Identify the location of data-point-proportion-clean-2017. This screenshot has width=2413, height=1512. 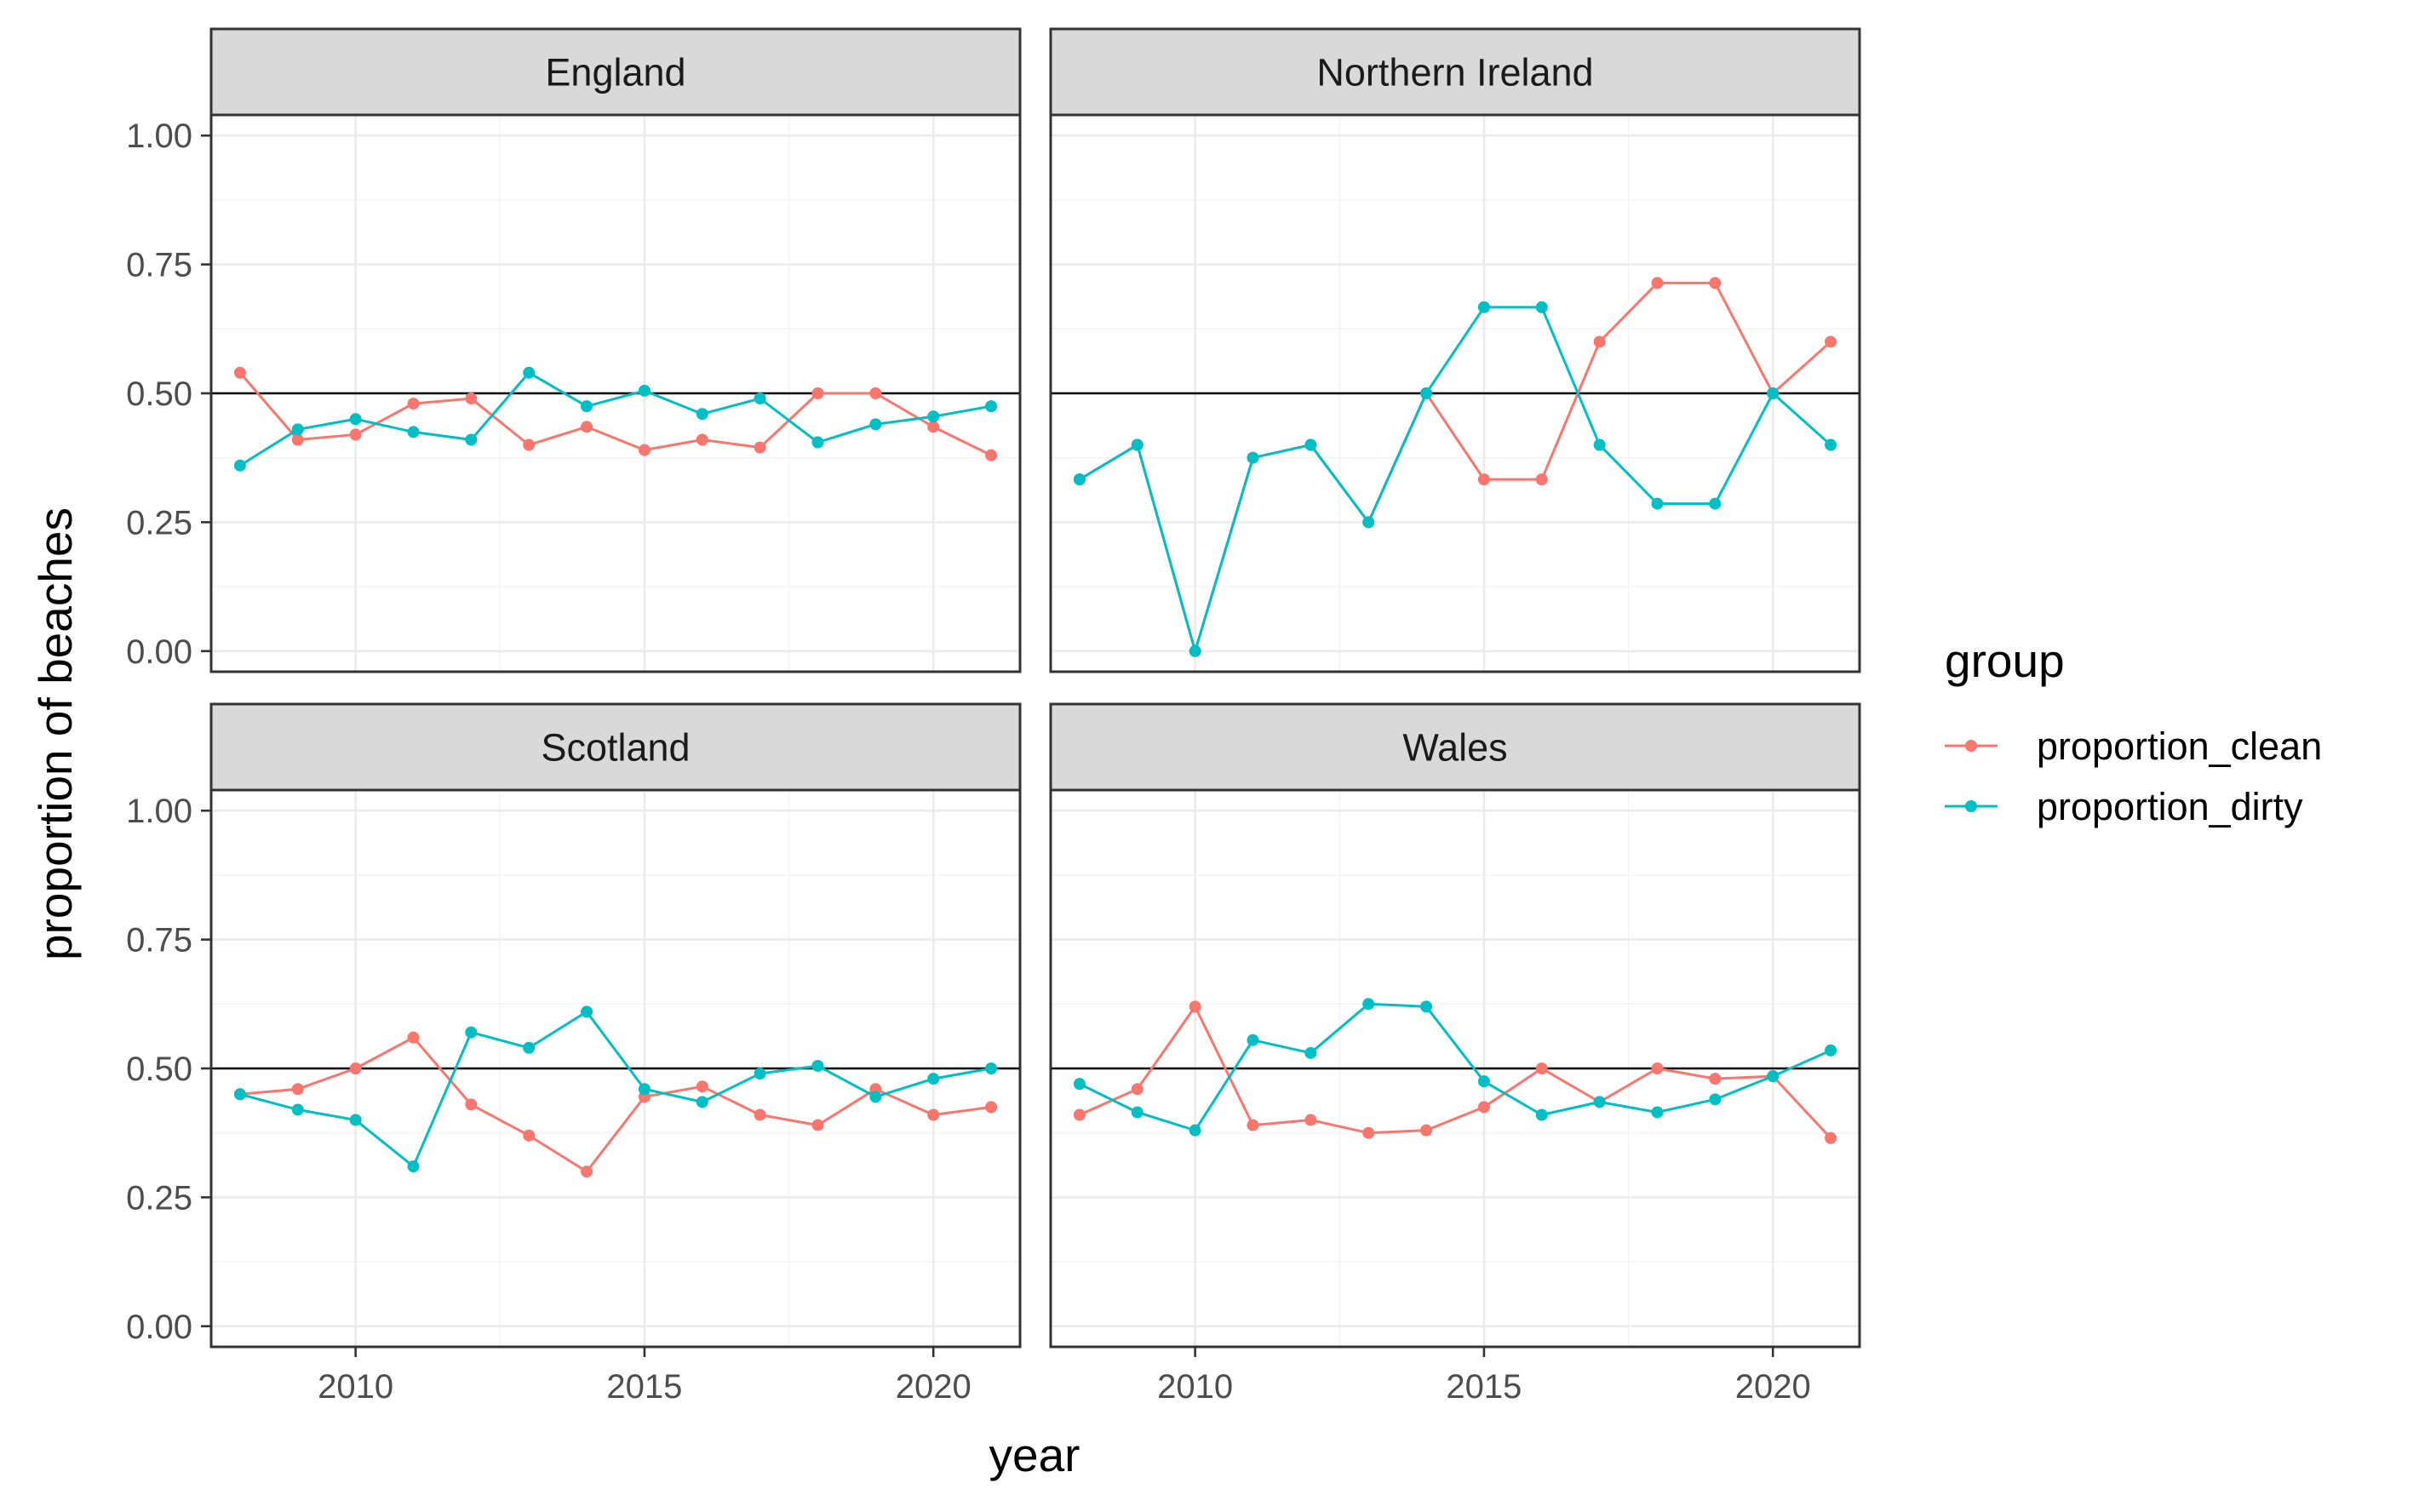
(760, 447).